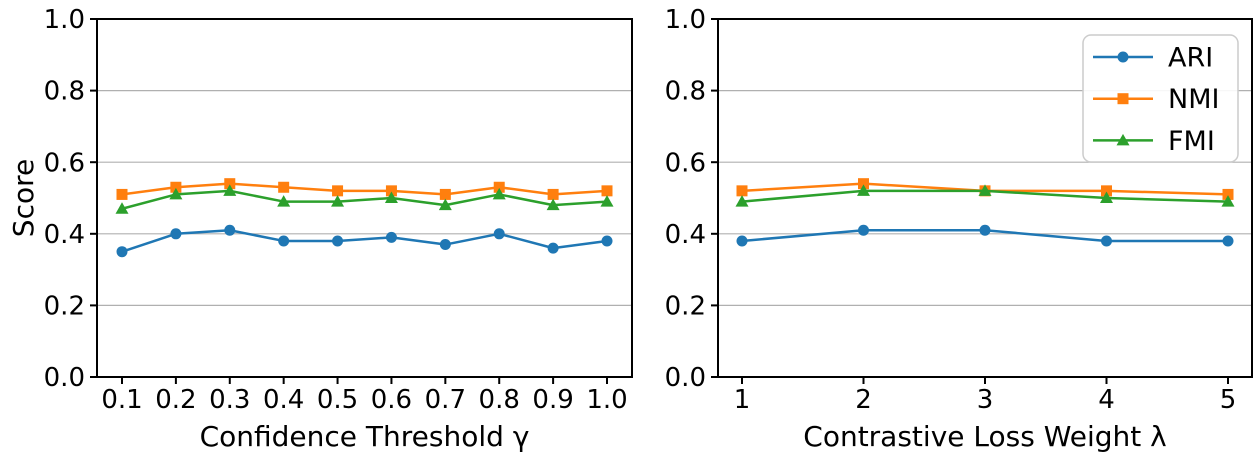 The width and height of the screenshot is (1260, 459). Describe the element at coordinates (1154, 141) in the screenshot. I see `legend-item: FMI` at that location.